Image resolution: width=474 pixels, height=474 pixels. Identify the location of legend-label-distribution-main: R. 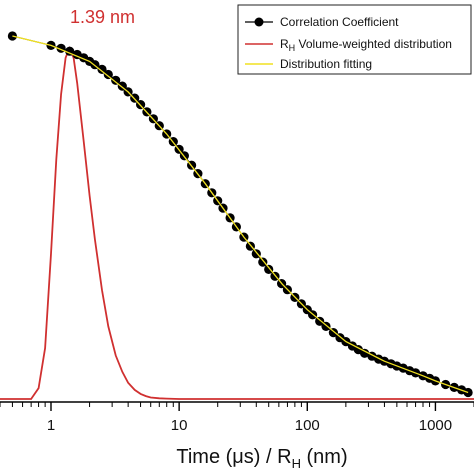
(284, 44).